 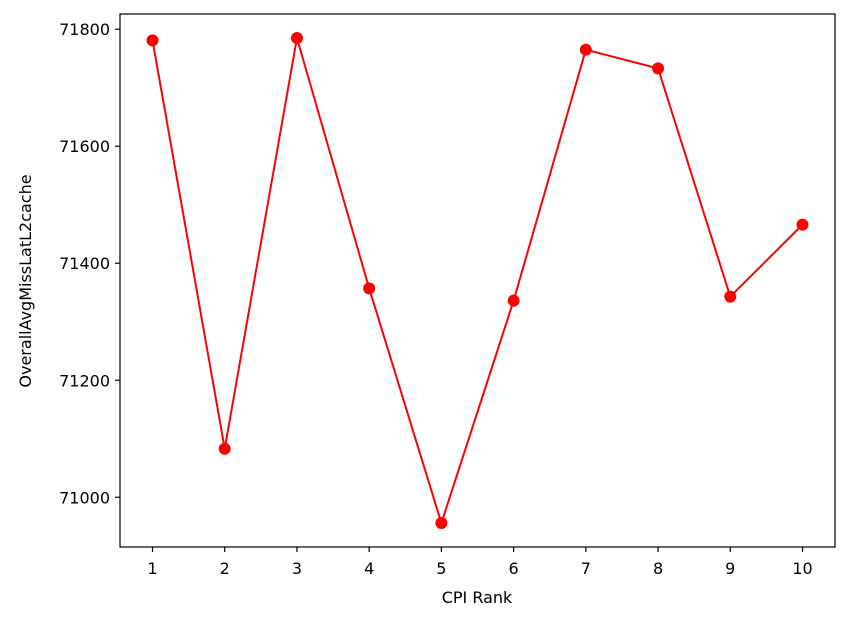 What do you see at coordinates (225, 568) in the screenshot?
I see `x-tick-label: 2` at bounding box center [225, 568].